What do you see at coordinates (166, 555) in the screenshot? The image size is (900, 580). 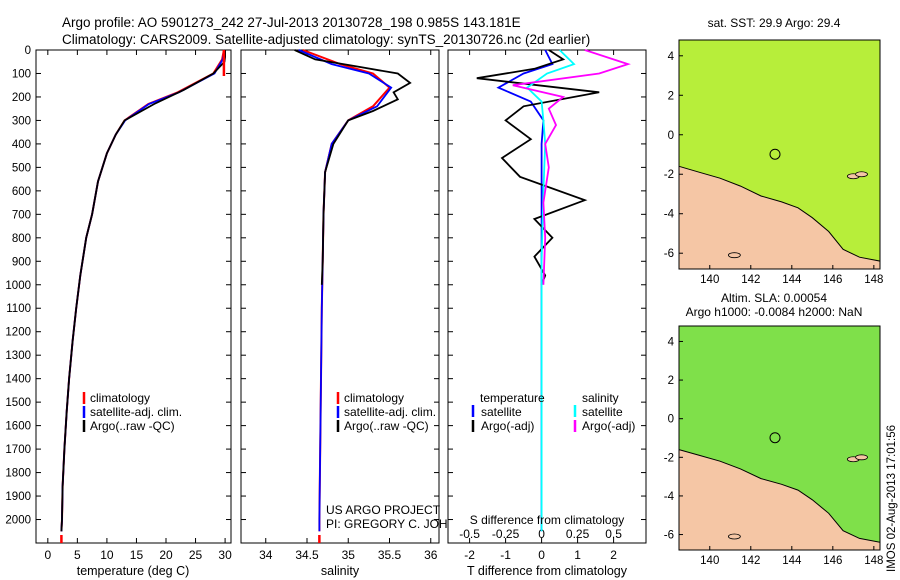 I see `x-tick-label: 20` at bounding box center [166, 555].